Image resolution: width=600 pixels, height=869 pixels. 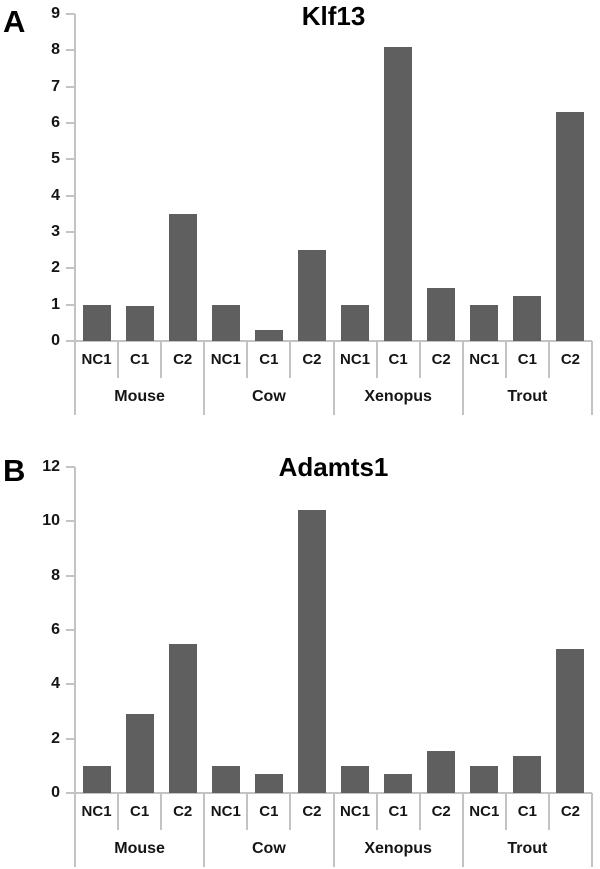 I want to click on y-axis-tick-label: 5, so click(x=55, y=159).